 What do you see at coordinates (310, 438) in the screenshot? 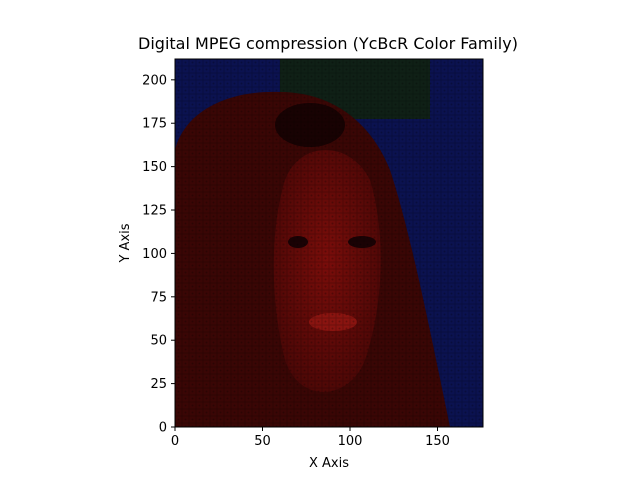
I see `x-axis-ticks: 0 50 100 150` at bounding box center [310, 438].